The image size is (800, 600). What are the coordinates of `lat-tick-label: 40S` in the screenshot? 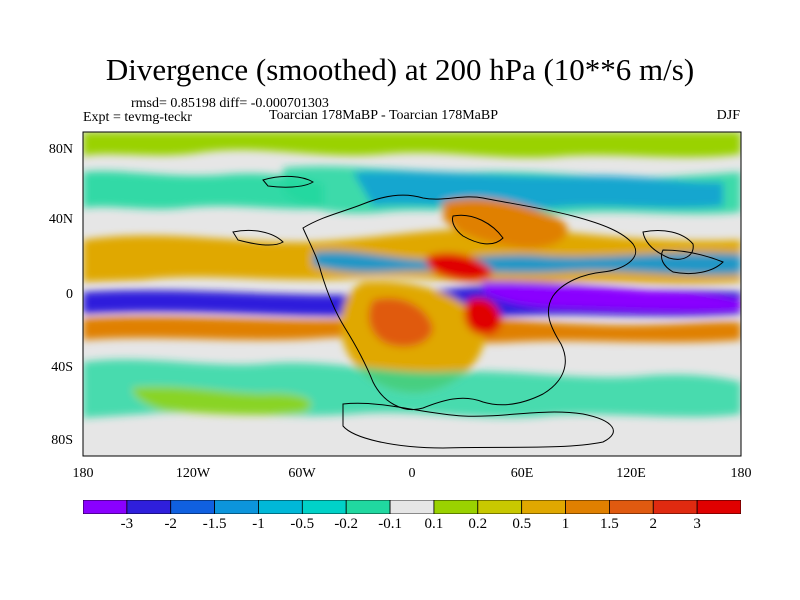 It's located at (62, 367).